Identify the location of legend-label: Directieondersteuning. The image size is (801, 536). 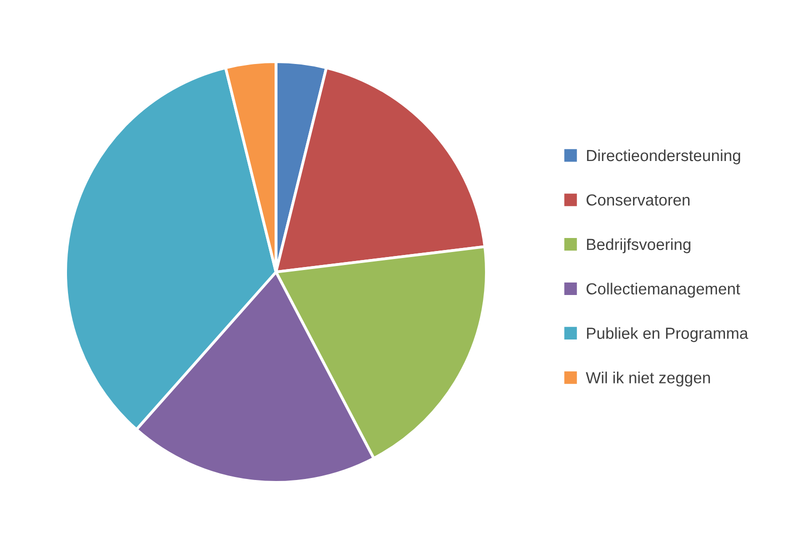
(663, 156).